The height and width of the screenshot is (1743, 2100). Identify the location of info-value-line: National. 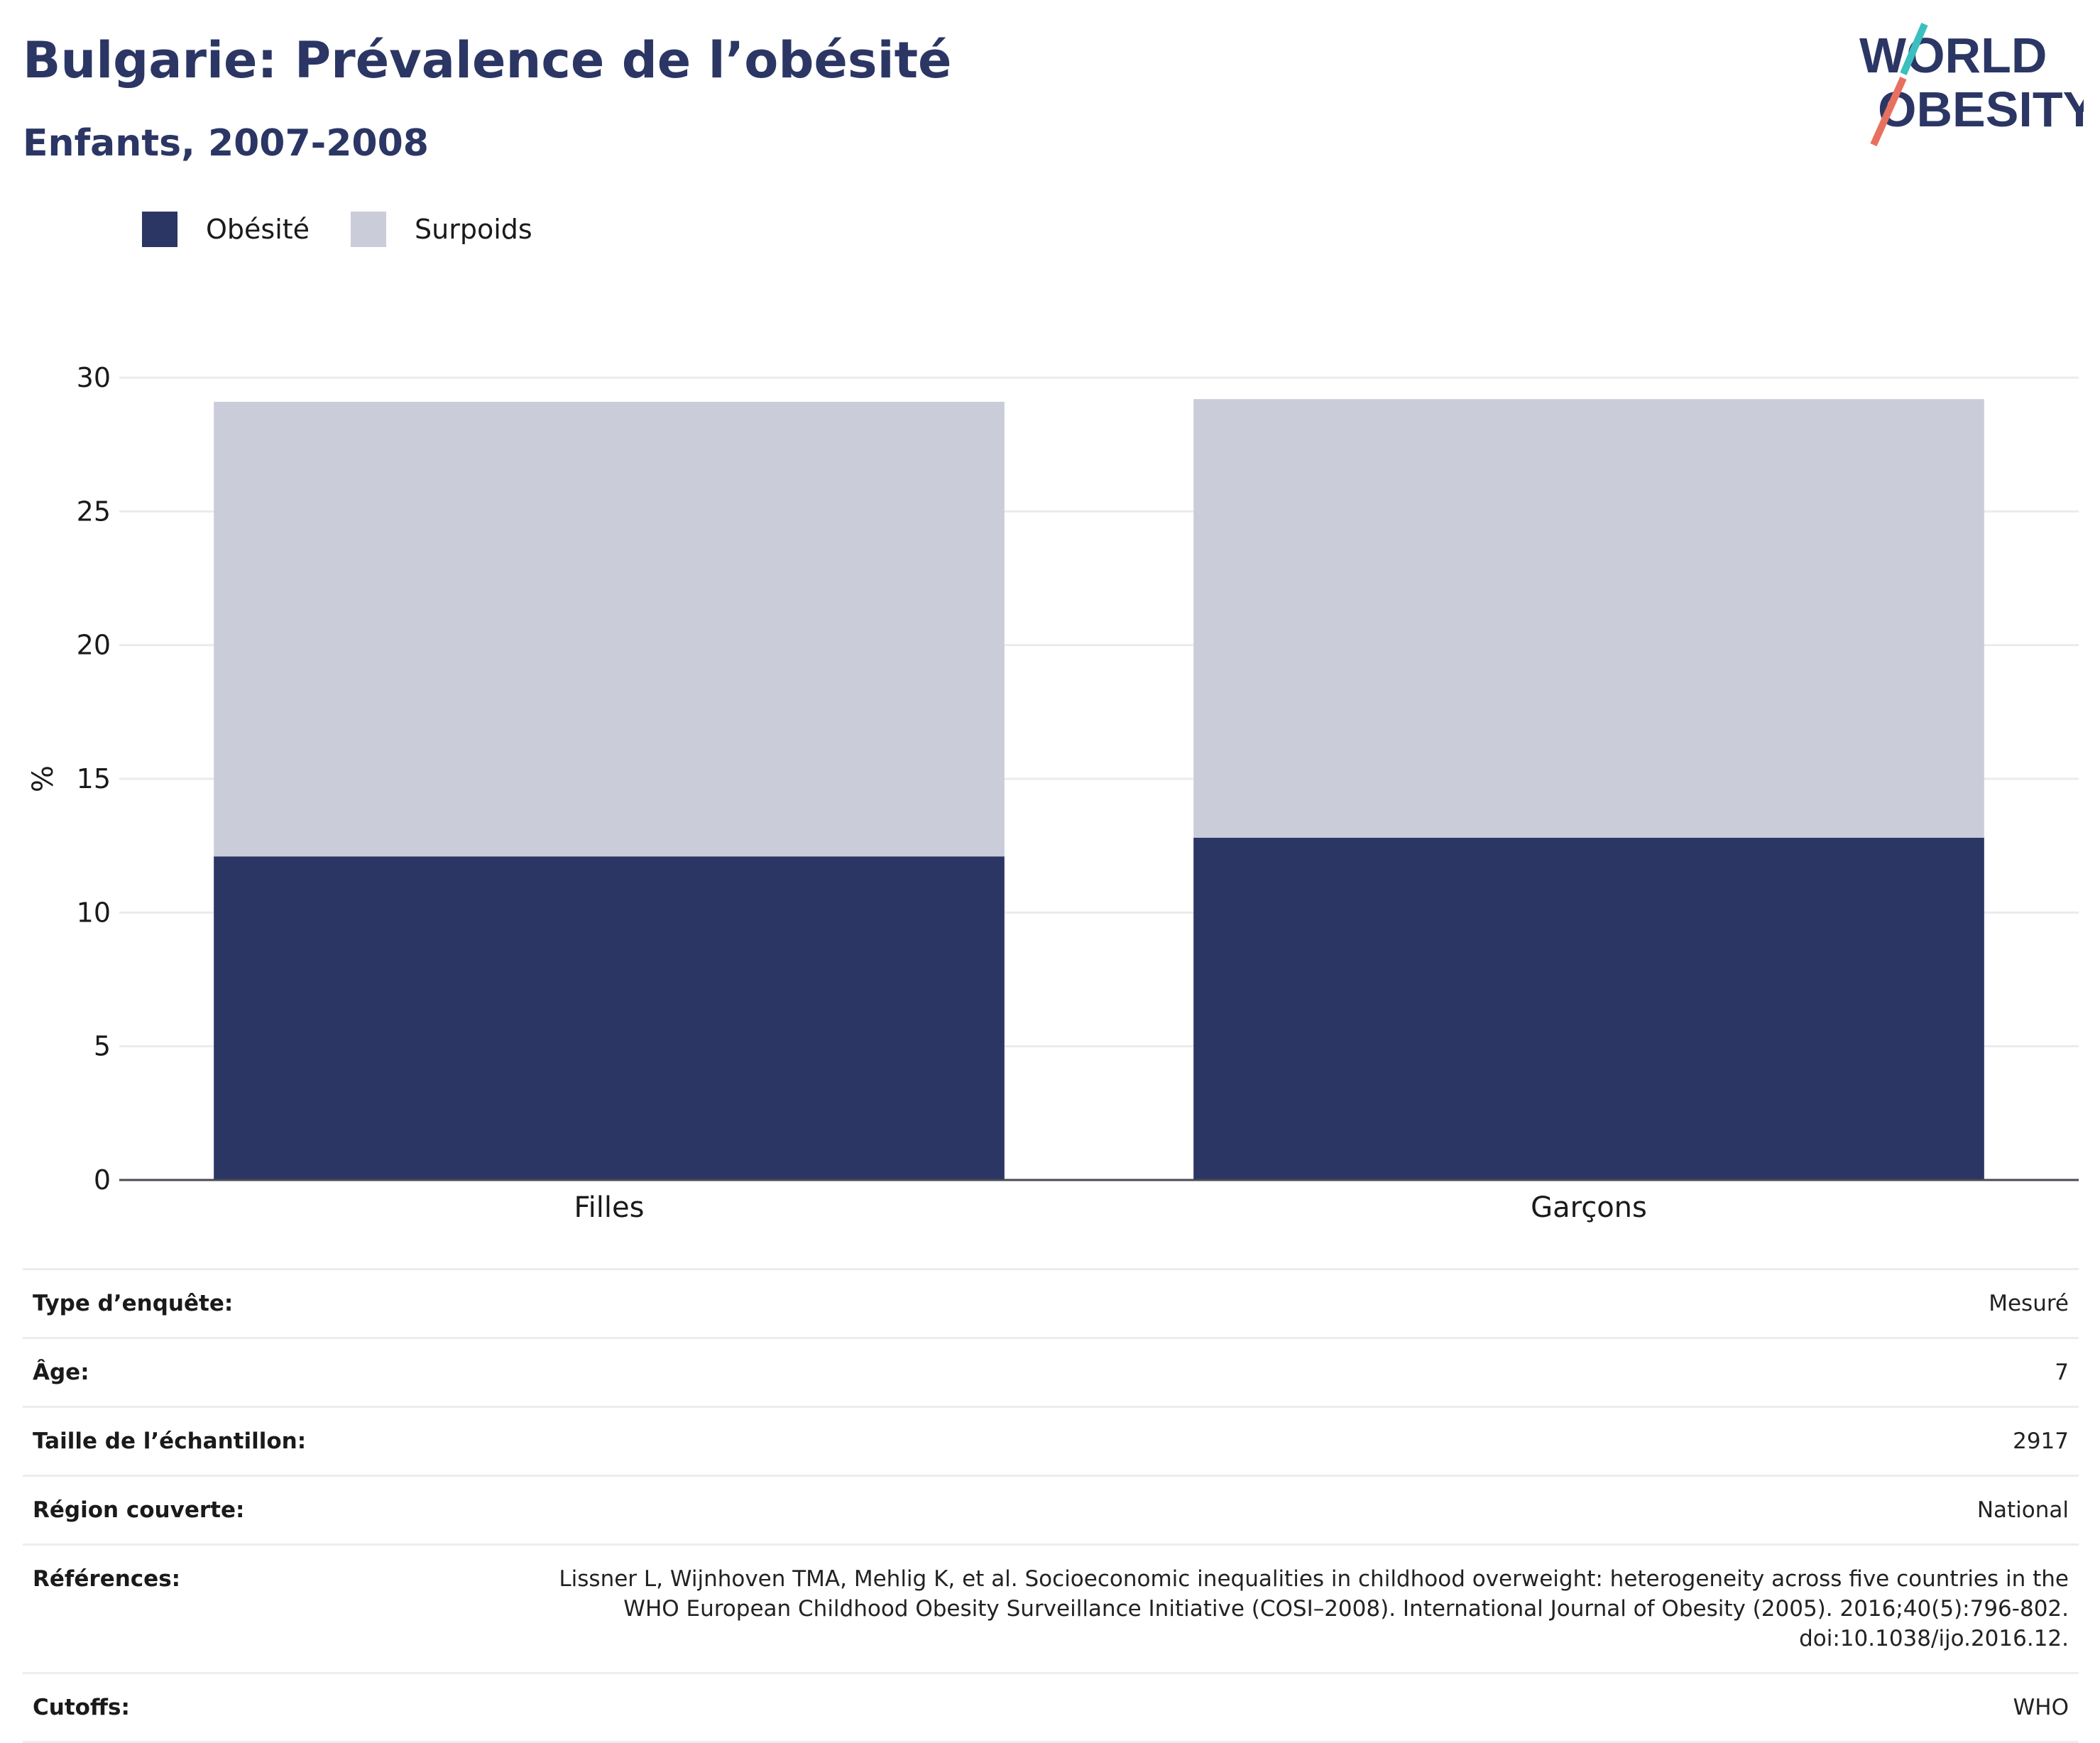
(2022, 1510).